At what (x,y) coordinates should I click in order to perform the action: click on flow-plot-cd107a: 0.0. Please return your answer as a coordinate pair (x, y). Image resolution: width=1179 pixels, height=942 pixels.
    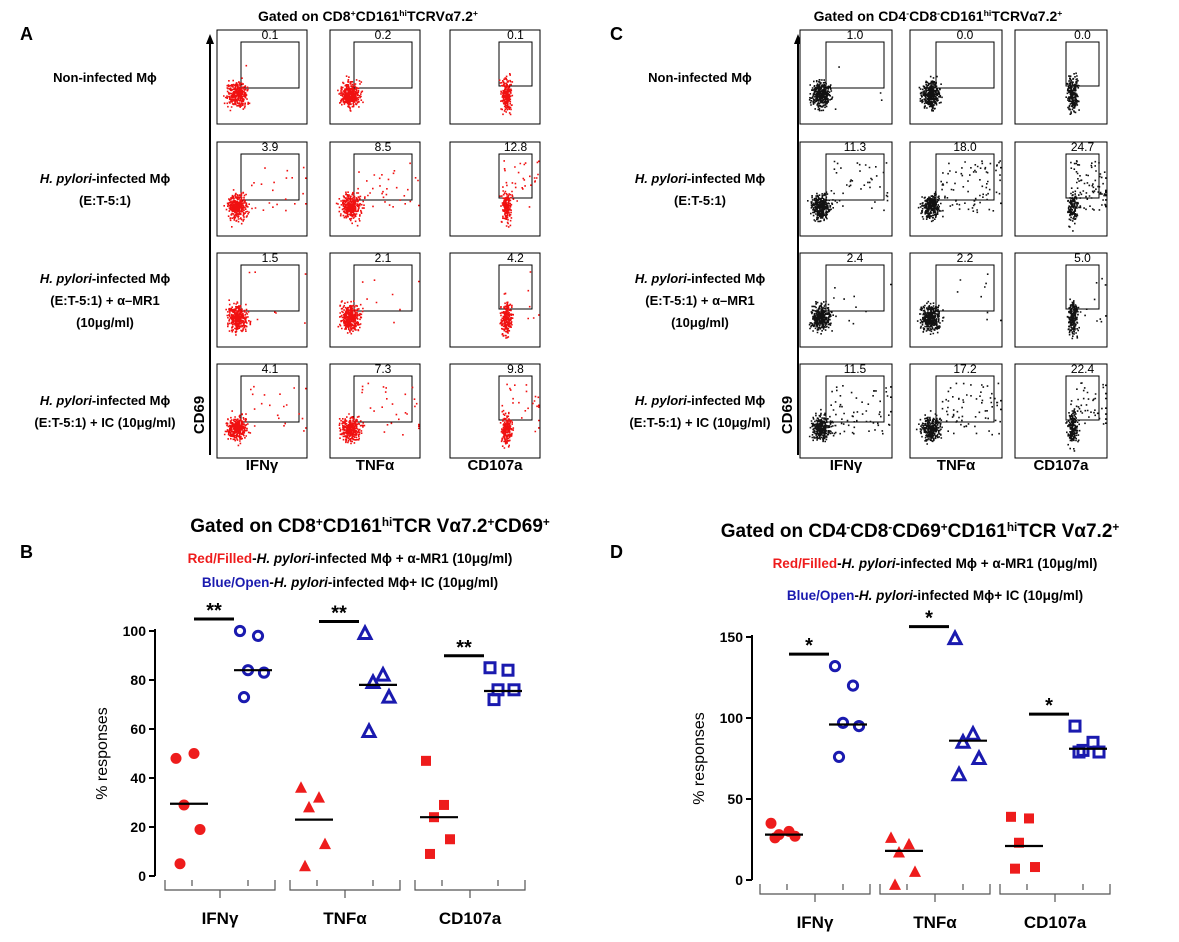
    Looking at the image, I should click on (1061, 76).